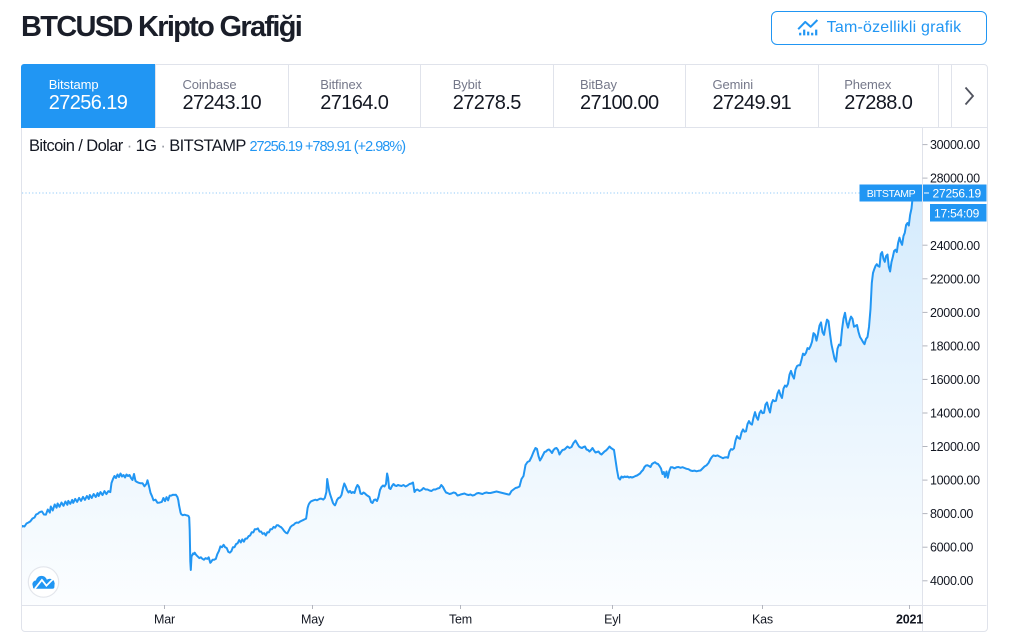  Describe the element at coordinates (313, 620) in the screenshot. I see `svg-text: May` at that location.